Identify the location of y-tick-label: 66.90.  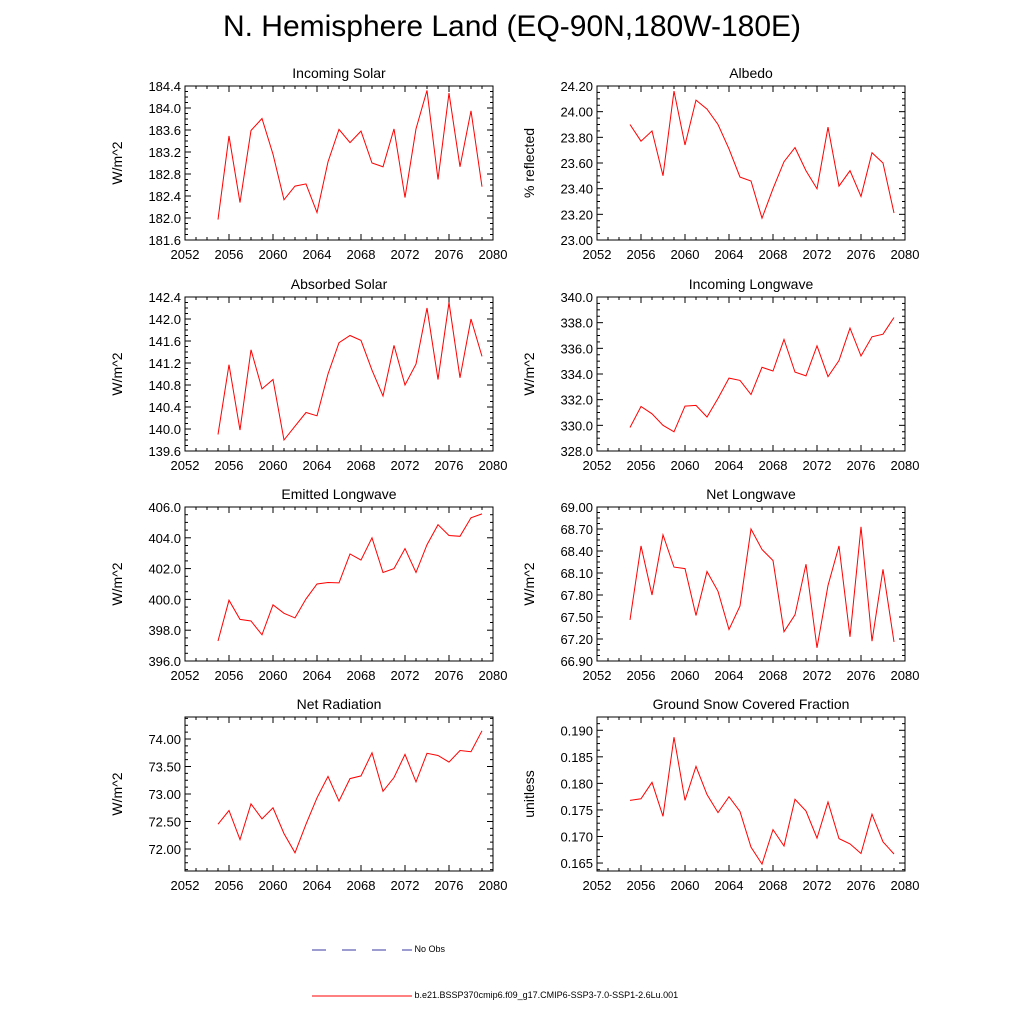
(576, 661).